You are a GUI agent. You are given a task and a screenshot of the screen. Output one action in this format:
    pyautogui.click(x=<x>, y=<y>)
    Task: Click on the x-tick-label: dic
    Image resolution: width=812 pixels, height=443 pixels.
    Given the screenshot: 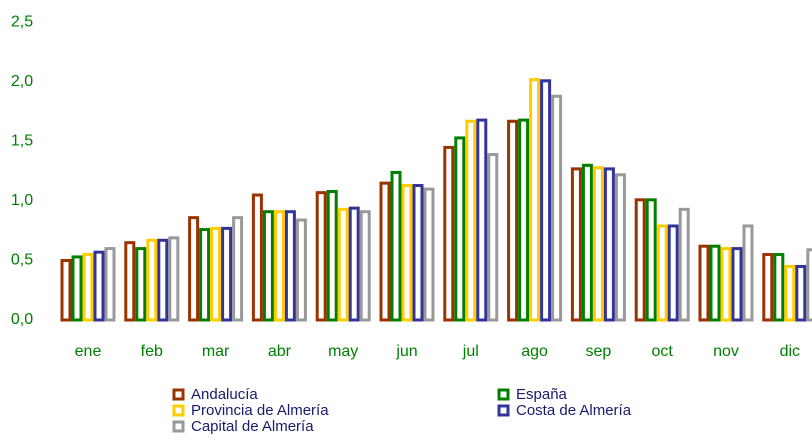 What is the action you would take?
    pyautogui.click(x=790, y=351)
    